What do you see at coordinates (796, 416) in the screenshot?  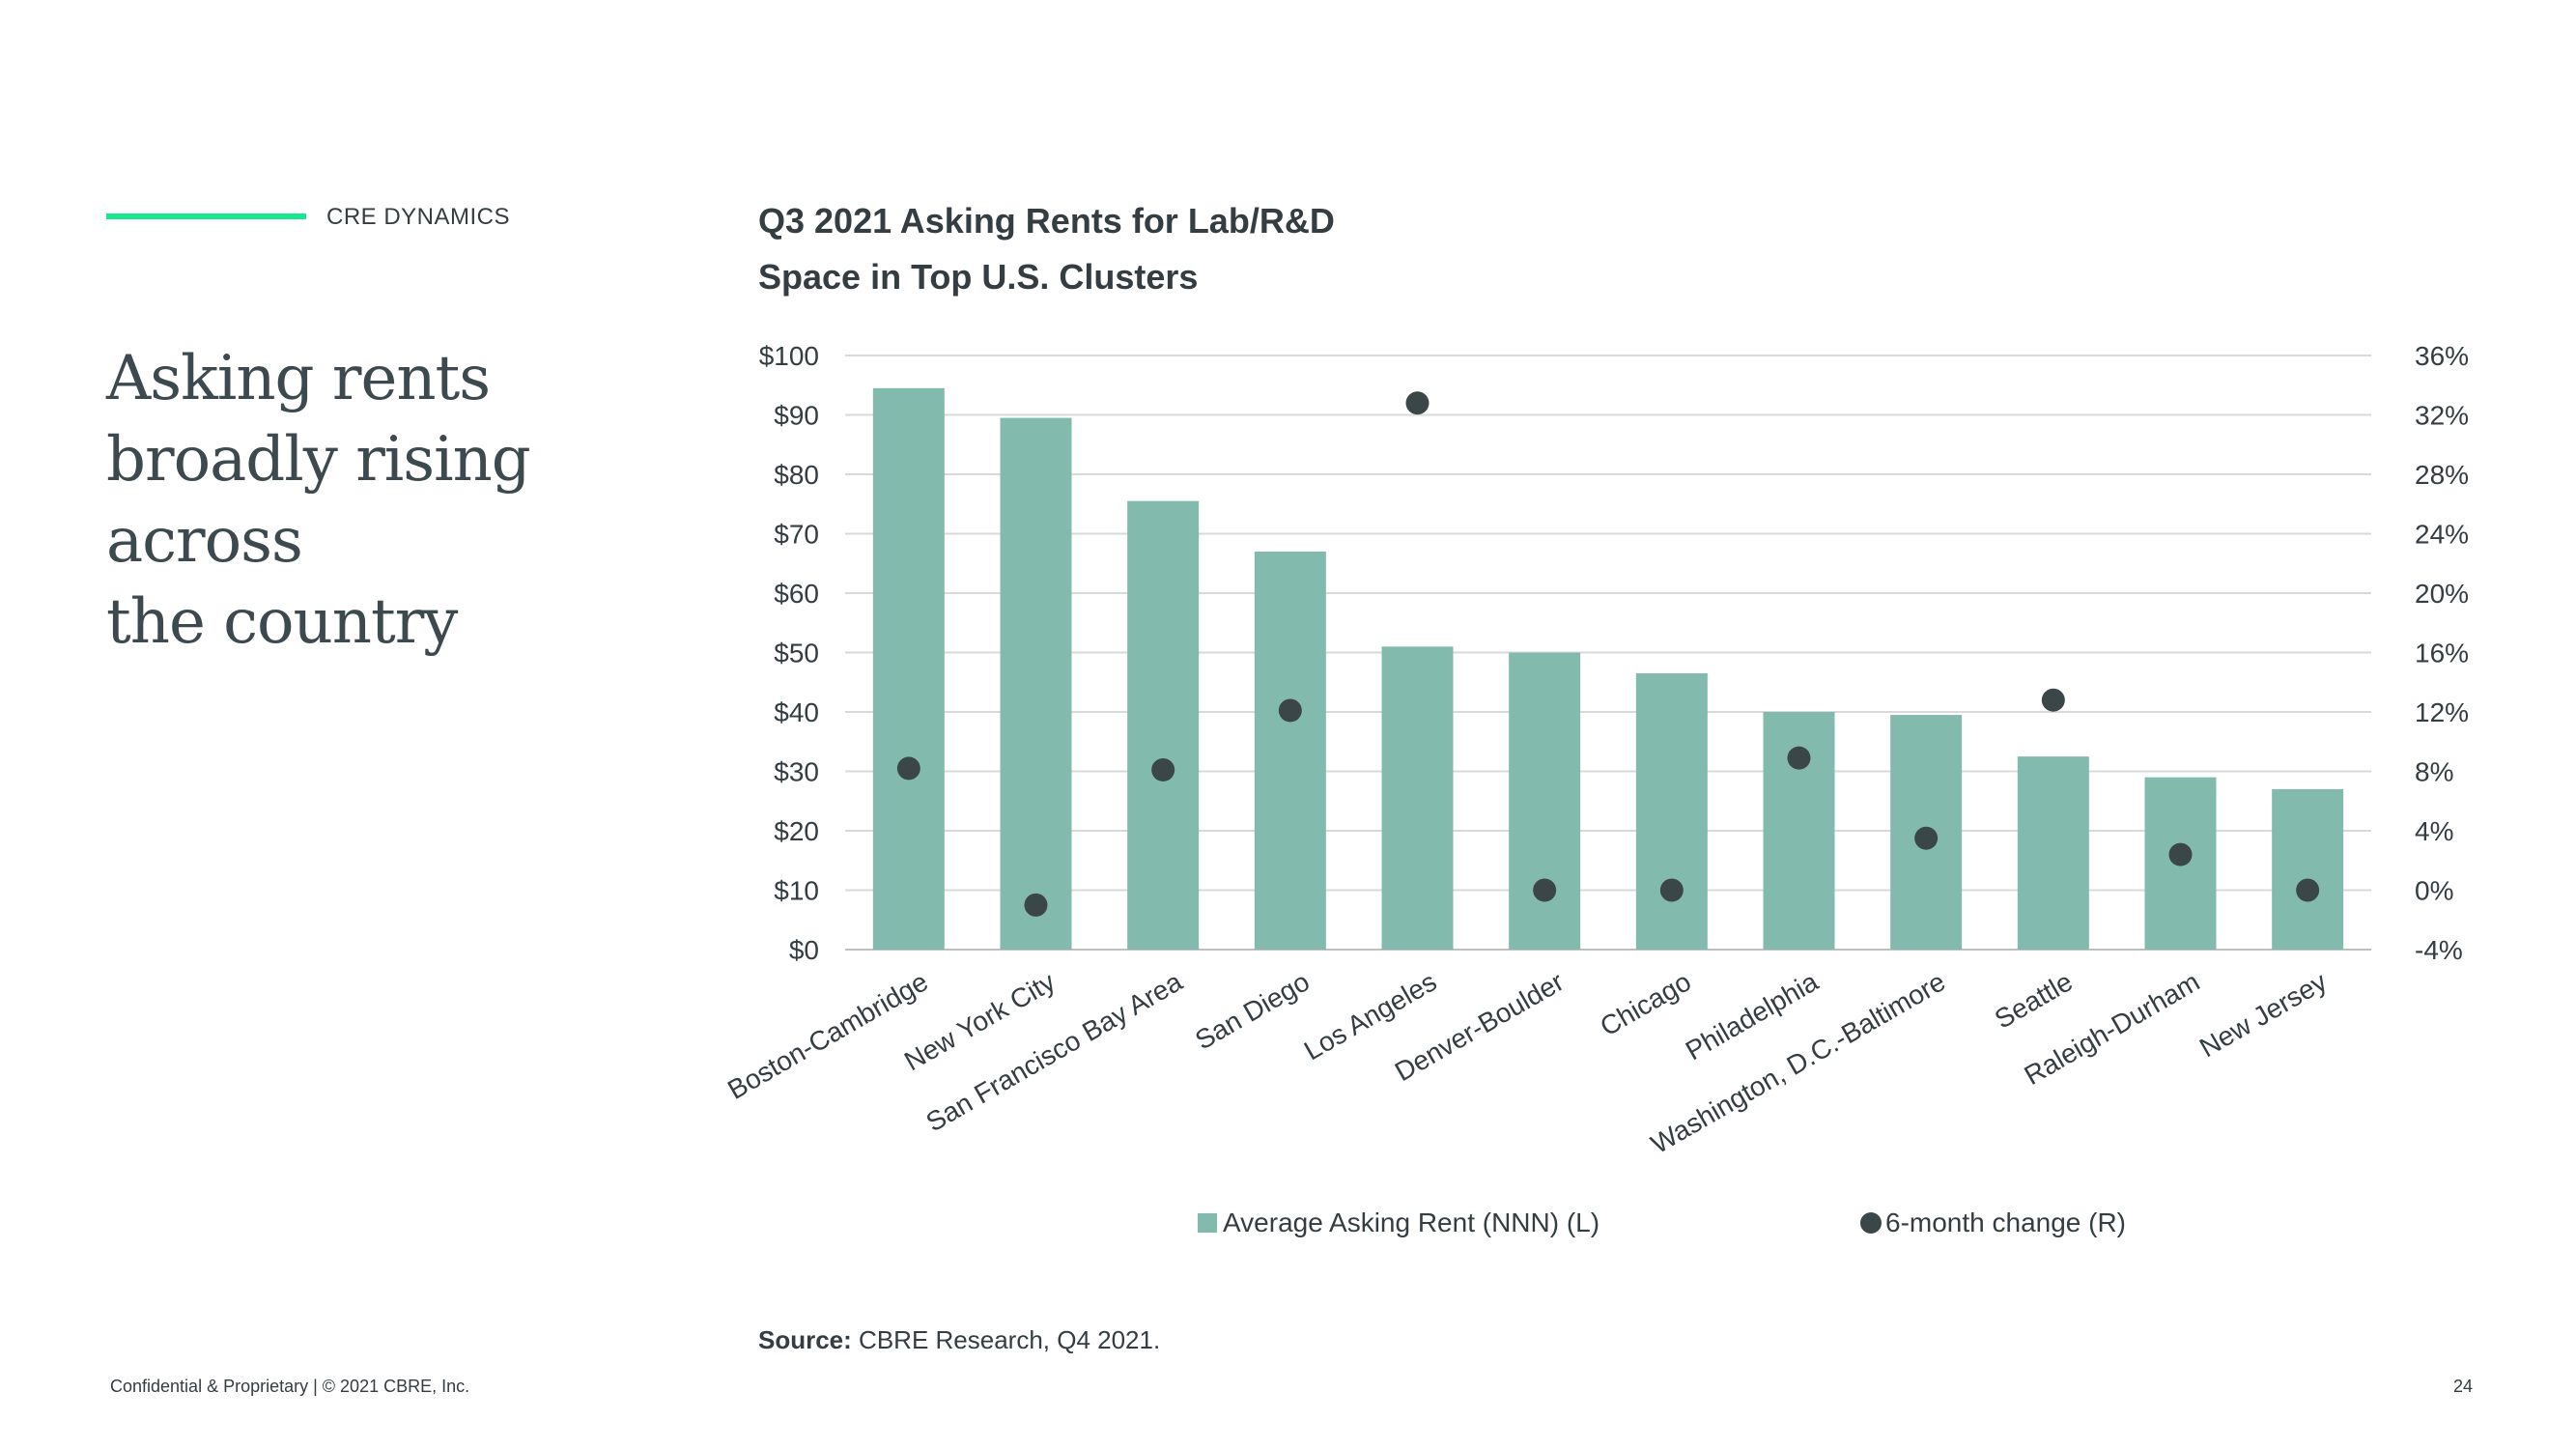 I see `y-tick-label-left: $90` at bounding box center [796, 416].